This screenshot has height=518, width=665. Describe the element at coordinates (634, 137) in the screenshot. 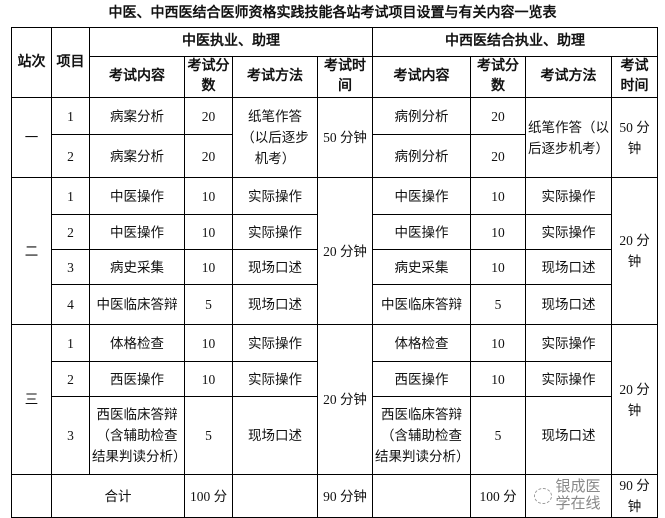

I see `int-time: 50 分钟` at that location.